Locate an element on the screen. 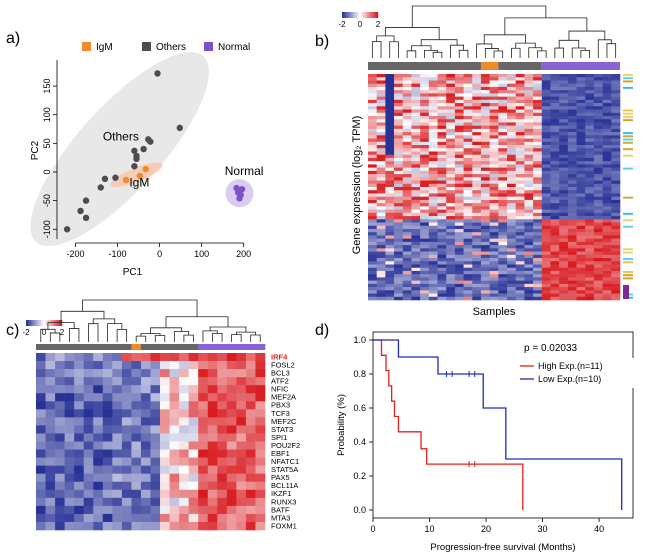 The width and height of the screenshot is (648, 560). km-legend-label: Low Exp.(n=10) is located at coordinates (569, 379).